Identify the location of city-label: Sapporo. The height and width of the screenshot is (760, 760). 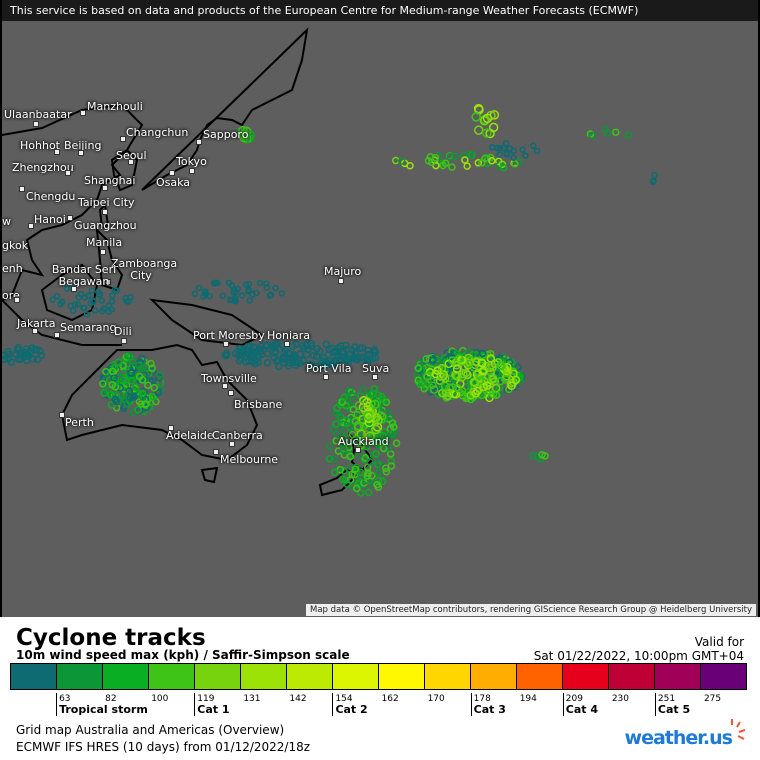
(226, 134).